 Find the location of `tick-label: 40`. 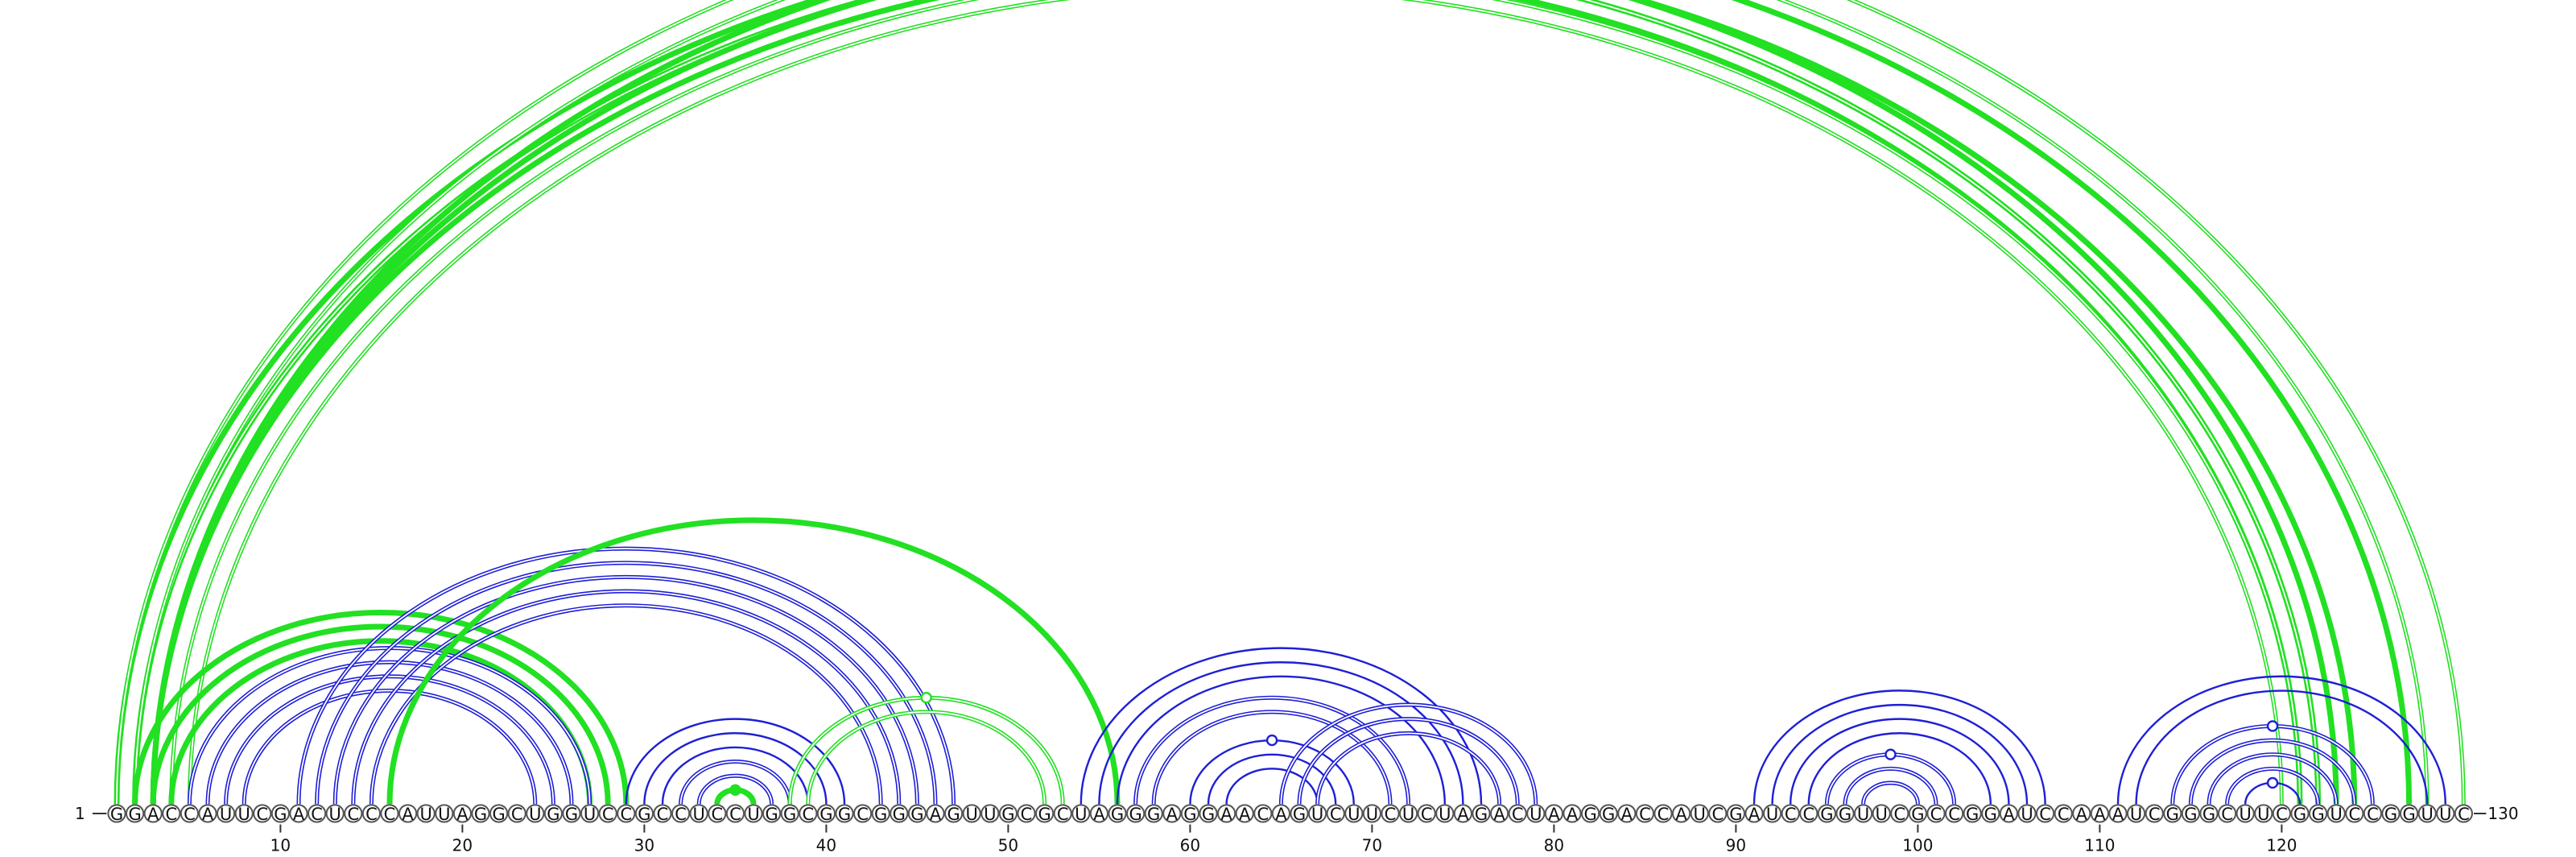

tick-label: 40 is located at coordinates (826, 845).